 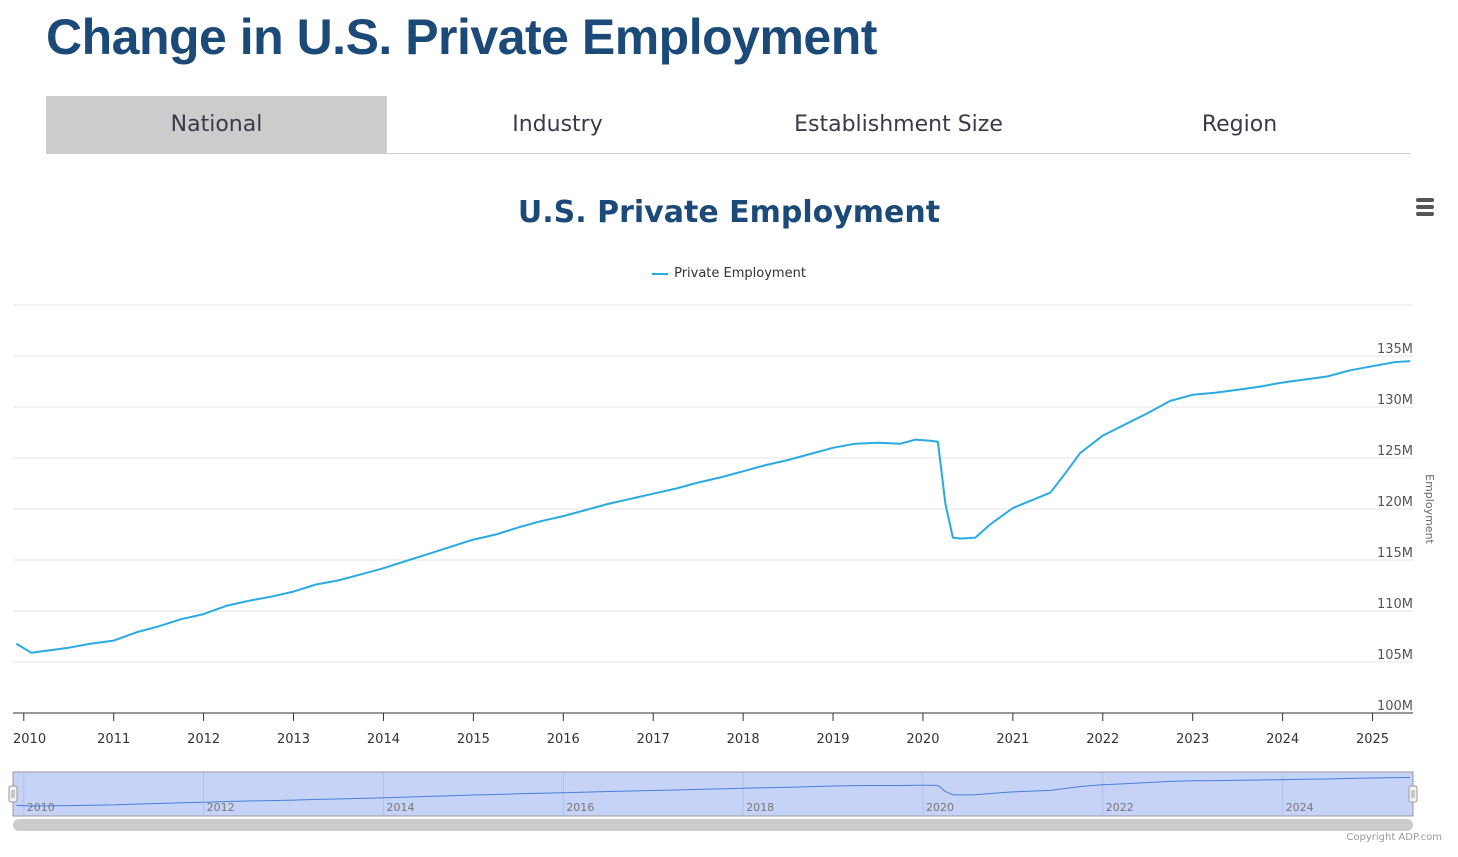 What do you see at coordinates (400, 807) in the screenshot?
I see `navigator-tick-label: 2014` at bounding box center [400, 807].